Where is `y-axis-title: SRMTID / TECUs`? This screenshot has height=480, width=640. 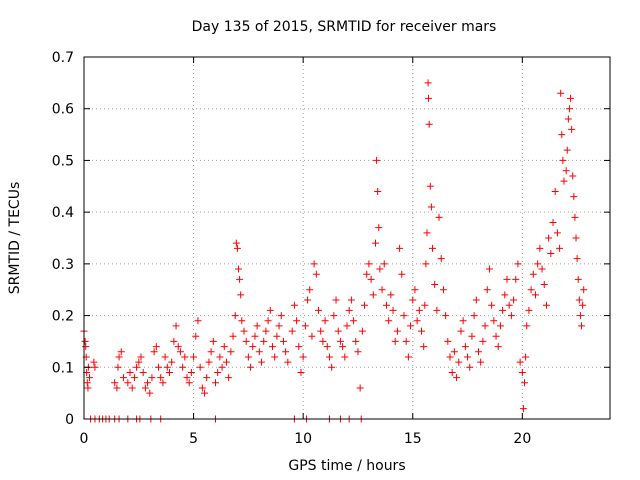
y-axis-title: SRMTID / TECUs is located at coordinates (15, 238).